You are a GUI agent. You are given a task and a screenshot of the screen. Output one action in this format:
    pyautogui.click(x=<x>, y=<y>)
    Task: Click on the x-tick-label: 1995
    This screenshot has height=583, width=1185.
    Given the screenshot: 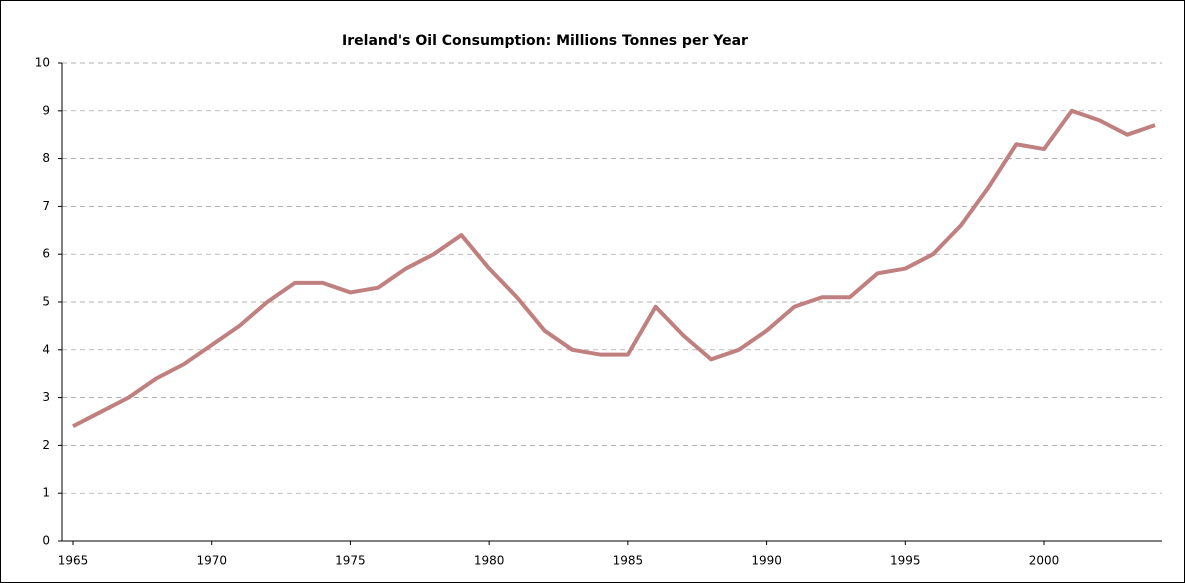 What is the action you would take?
    pyautogui.click(x=905, y=561)
    